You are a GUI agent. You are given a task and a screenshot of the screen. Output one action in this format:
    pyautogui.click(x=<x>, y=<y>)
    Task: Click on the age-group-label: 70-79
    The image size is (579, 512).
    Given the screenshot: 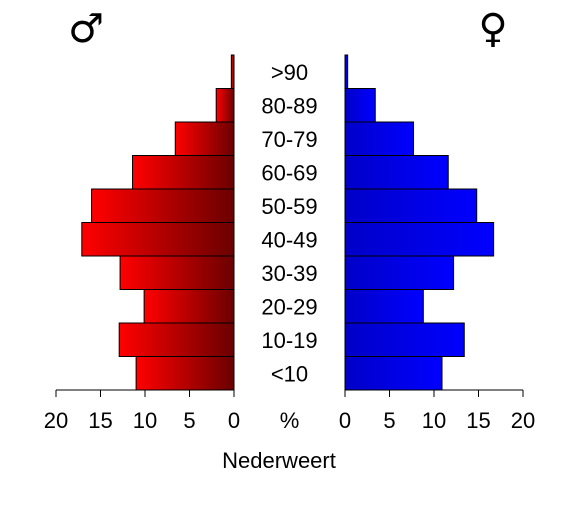 What is the action you would take?
    pyautogui.click(x=289, y=139)
    